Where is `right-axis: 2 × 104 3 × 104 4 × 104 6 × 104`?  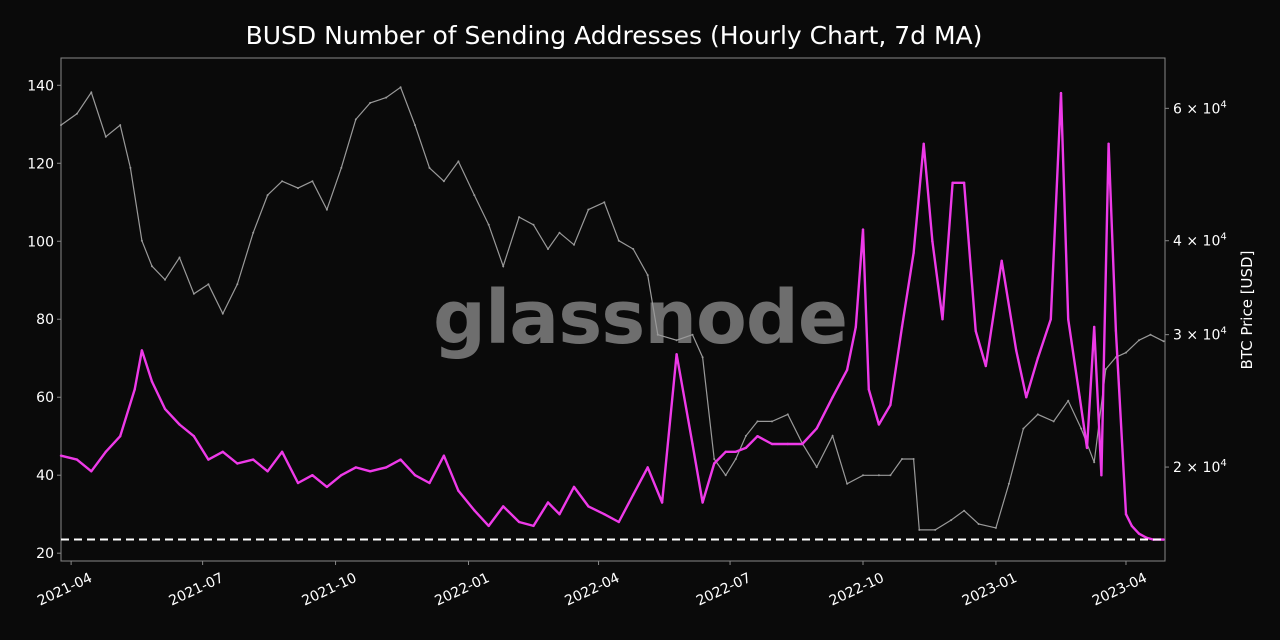 right-axis: 2 × 104 3 × 104 4 × 104 6 × 104 is located at coordinates (1196, 287).